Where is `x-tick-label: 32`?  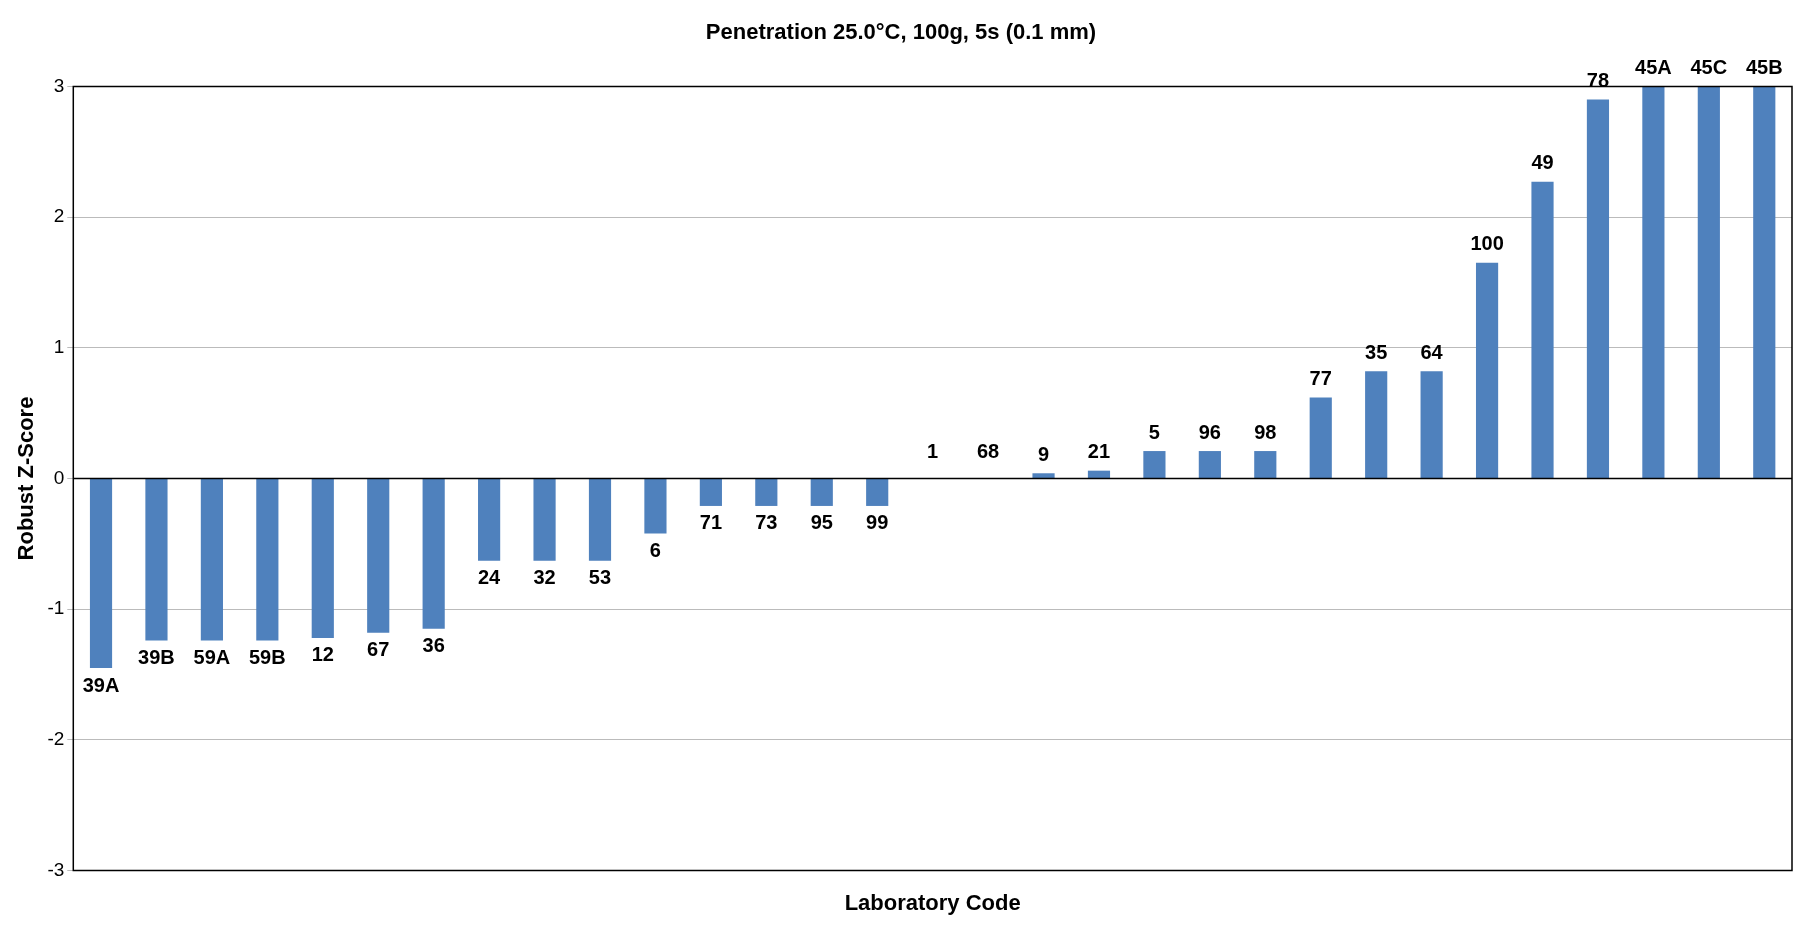 x-tick-label: 32 is located at coordinates (544, 577).